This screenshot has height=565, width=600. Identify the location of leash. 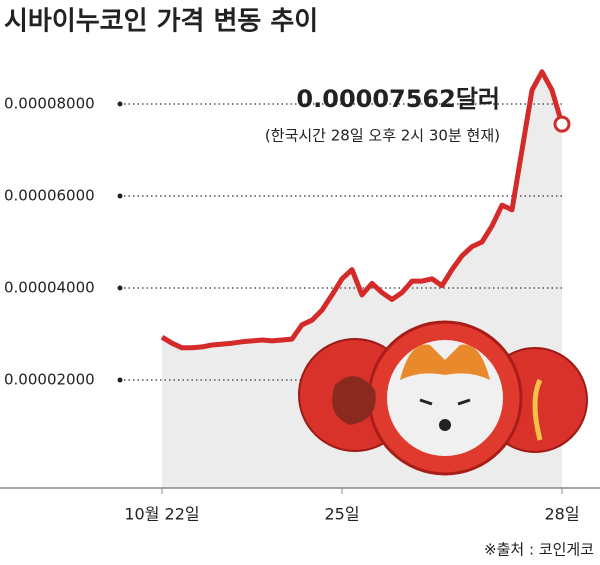
(537, 409).